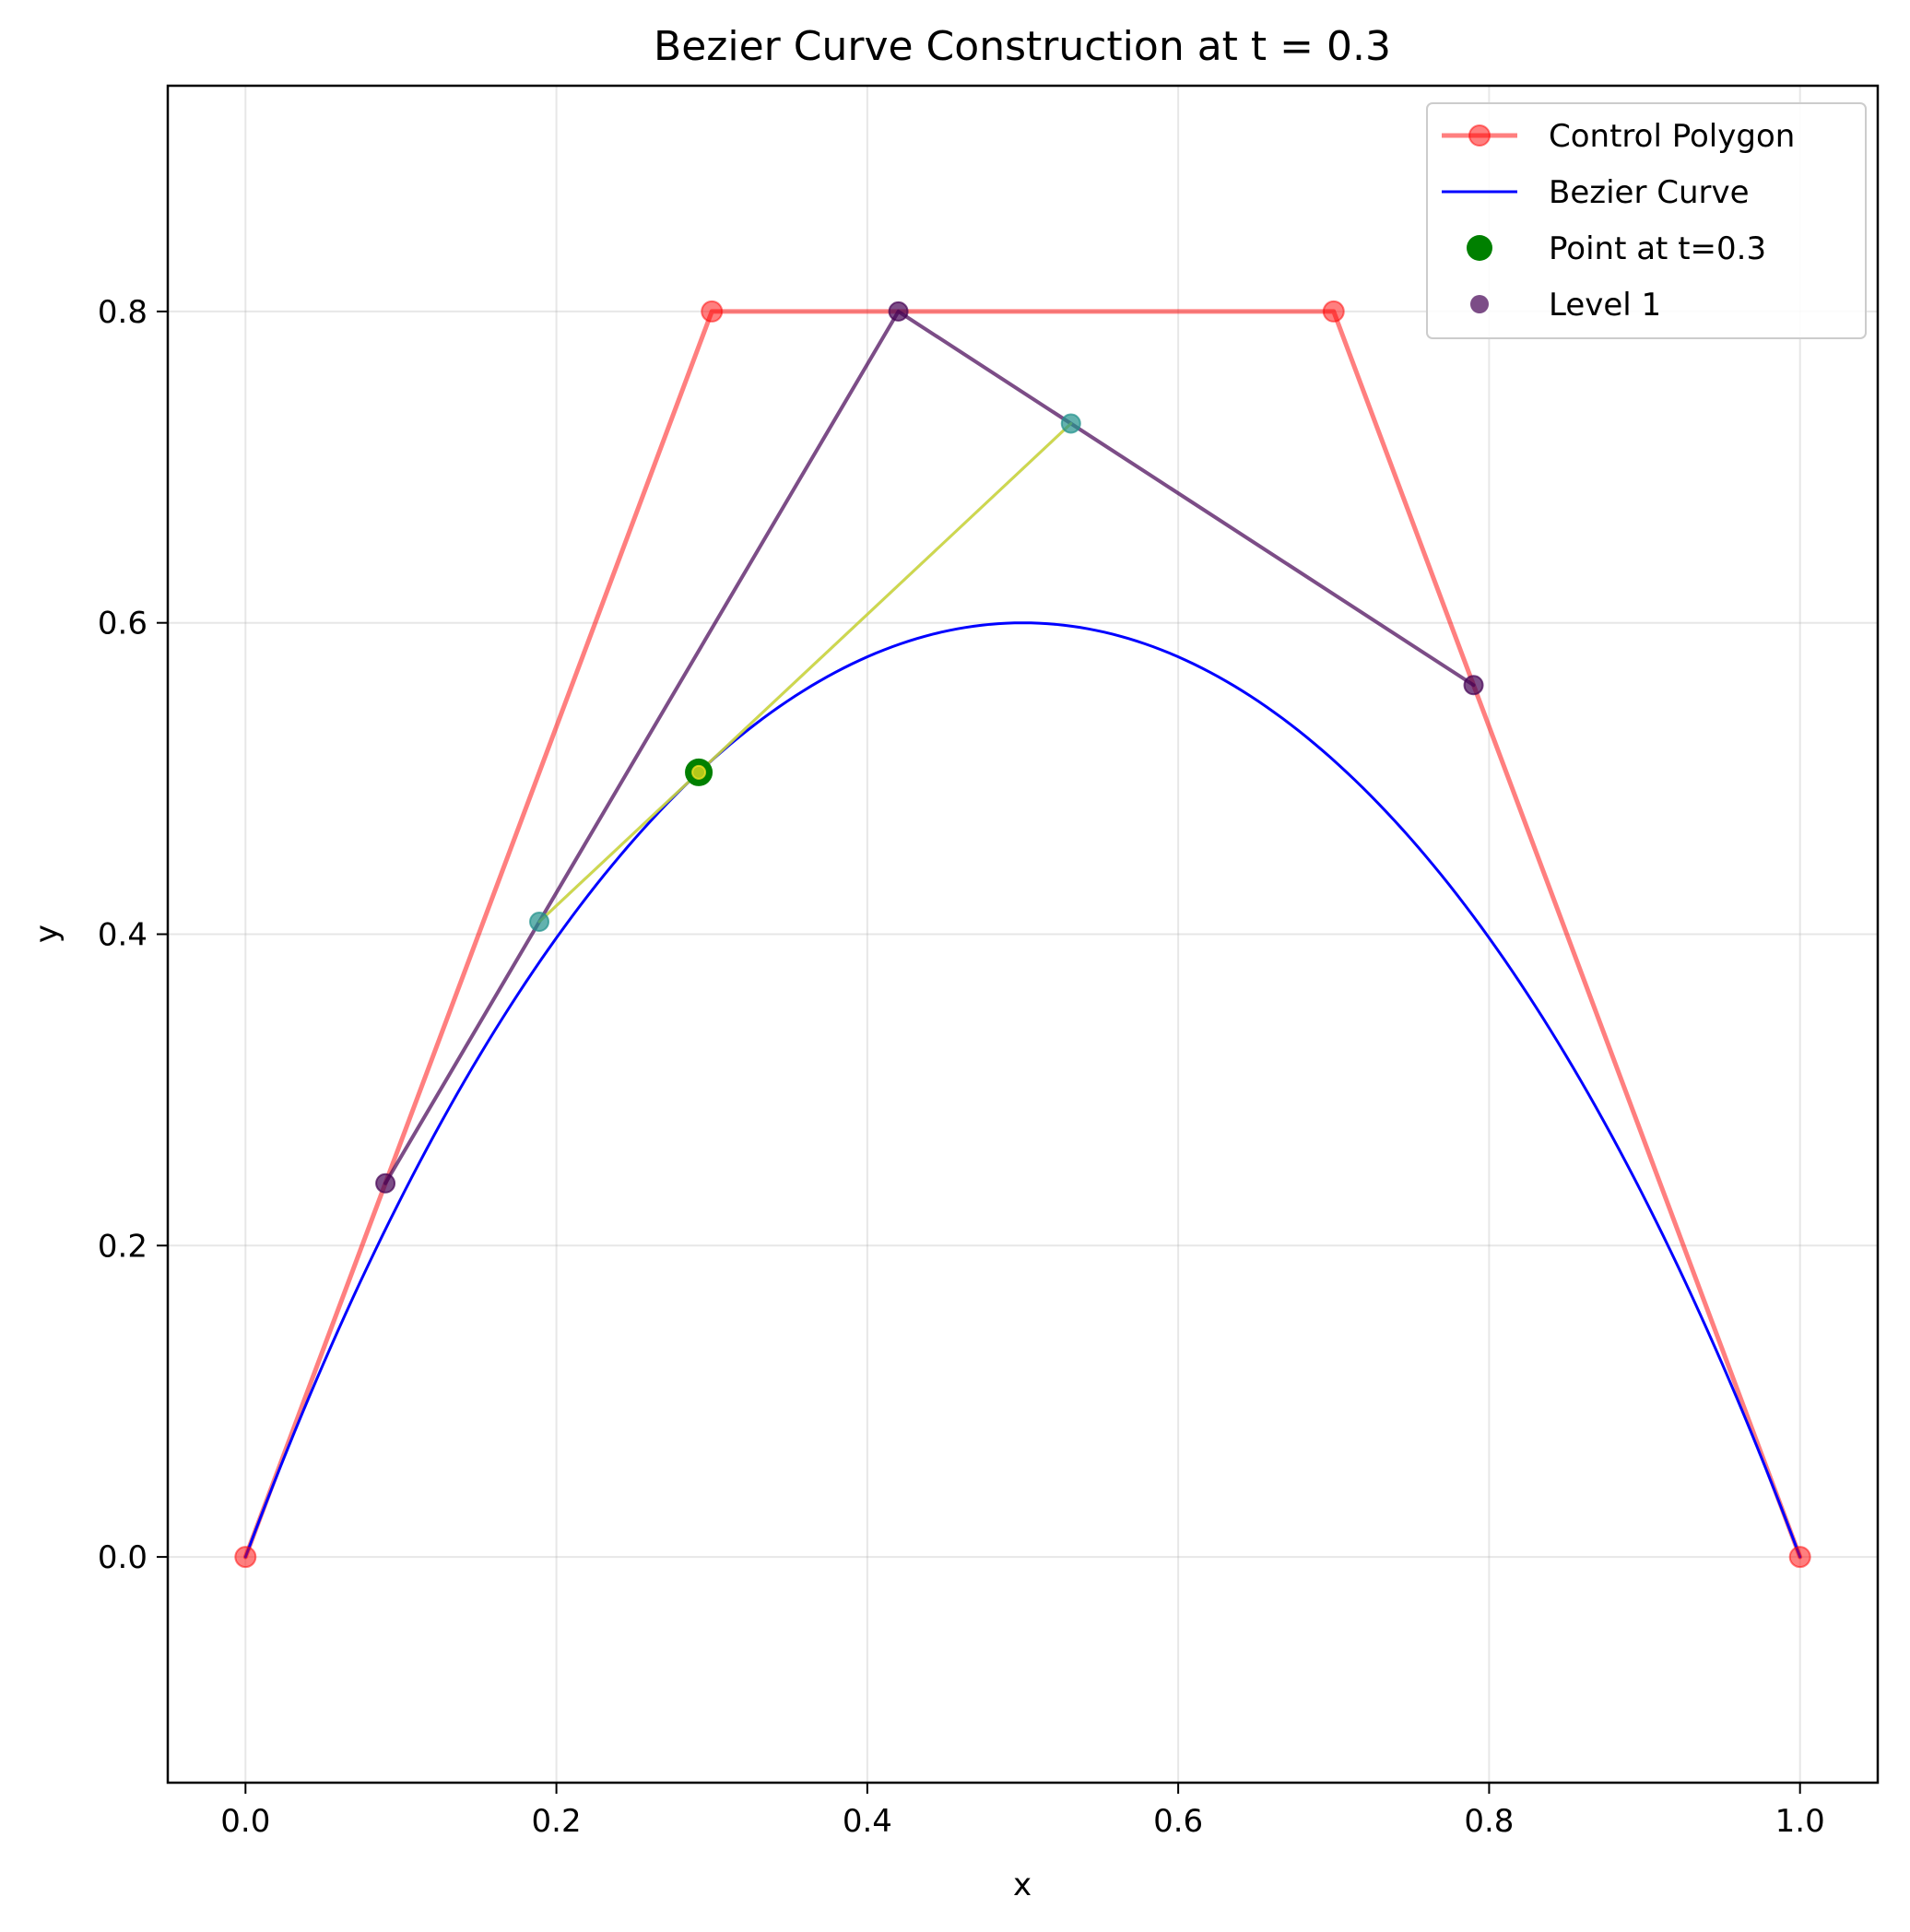 This screenshot has height=1932, width=1910. What do you see at coordinates (867, 1821) in the screenshot?
I see `x-tick-label: 0.4` at bounding box center [867, 1821].